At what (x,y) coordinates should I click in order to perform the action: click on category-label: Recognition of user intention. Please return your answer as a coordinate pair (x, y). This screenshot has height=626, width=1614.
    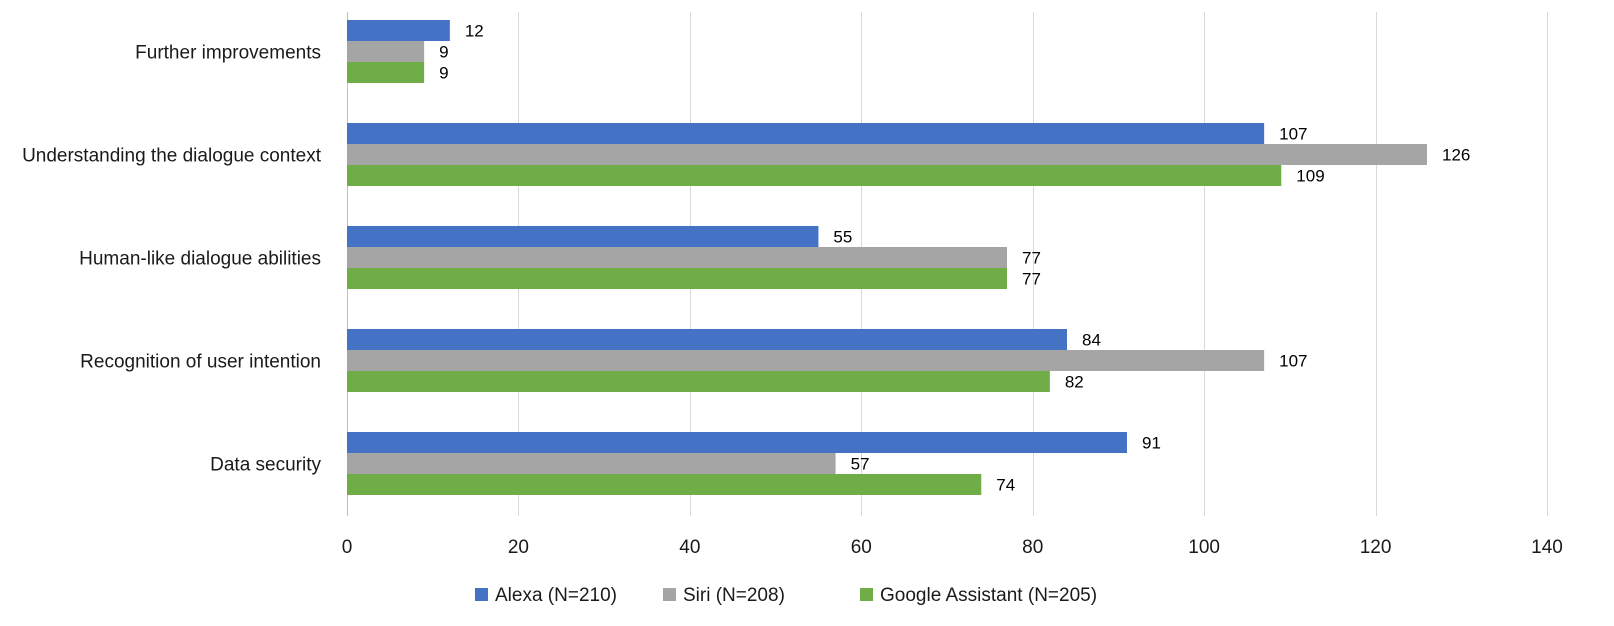
    Looking at the image, I should click on (200, 362).